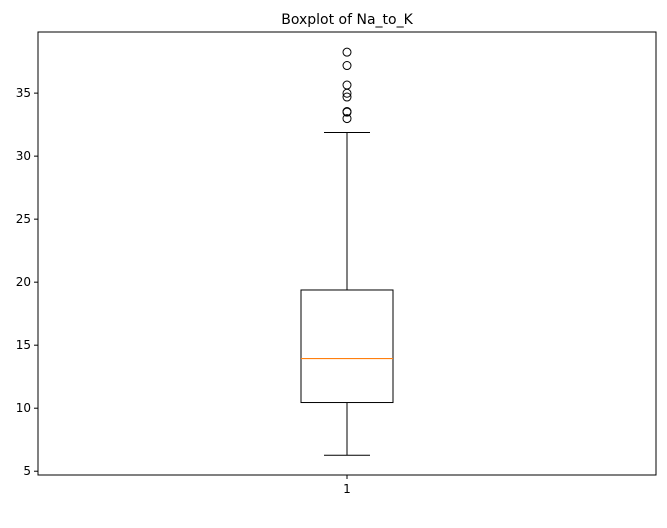 The width and height of the screenshot is (667, 528). Describe the element at coordinates (23, 282) in the screenshot. I see `y-tick-label: 20` at that location.